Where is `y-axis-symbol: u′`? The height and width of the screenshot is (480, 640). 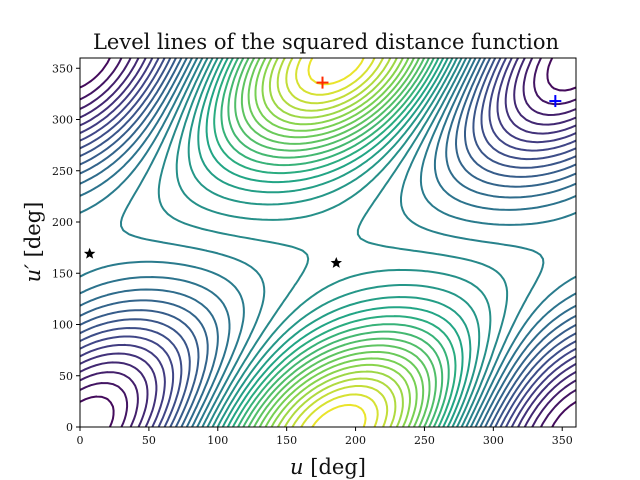 y-axis-symbol: u′ is located at coordinates (33, 273).